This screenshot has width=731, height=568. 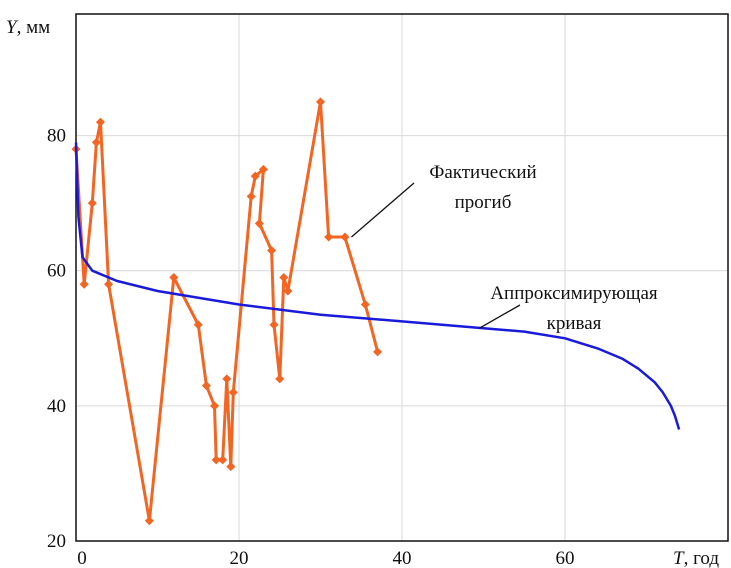 What do you see at coordinates (504, 248) in the screenshot?
I see `annotation-layer: Фактический прогиб Аппроксимирующая кривая` at bounding box center [504, 248].